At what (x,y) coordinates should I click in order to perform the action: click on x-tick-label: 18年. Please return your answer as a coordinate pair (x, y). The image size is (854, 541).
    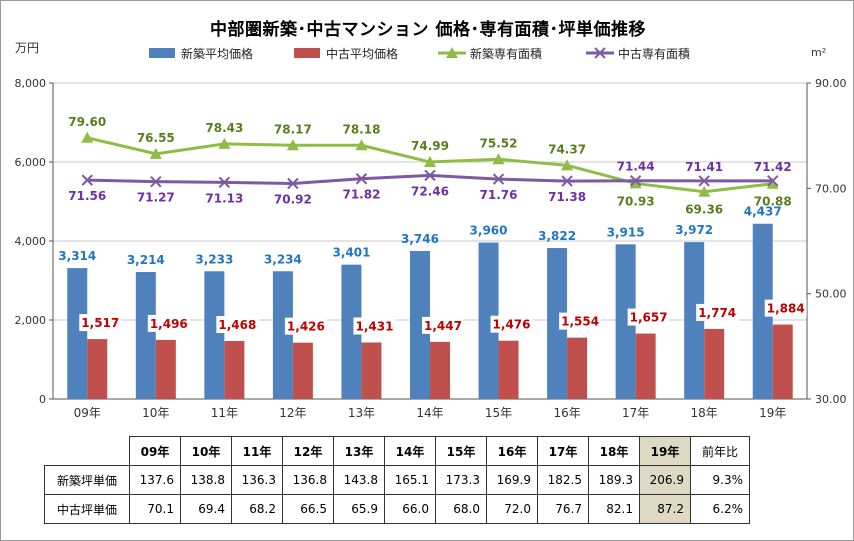
    Looking at the image, I should click on (704, 413).